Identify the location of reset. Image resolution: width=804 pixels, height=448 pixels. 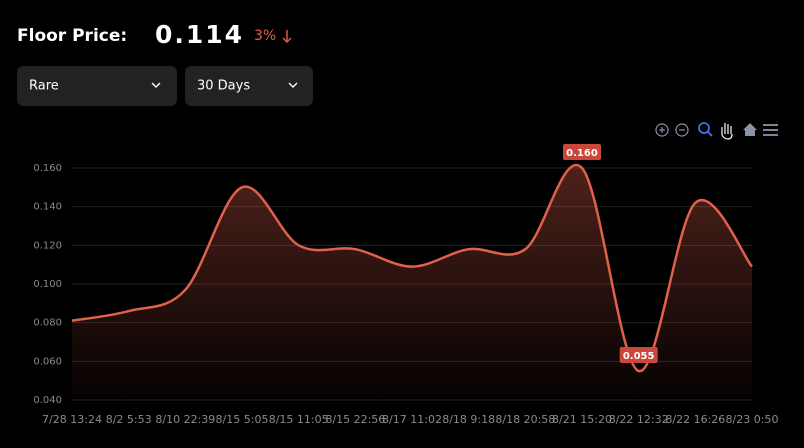
(750, 129).